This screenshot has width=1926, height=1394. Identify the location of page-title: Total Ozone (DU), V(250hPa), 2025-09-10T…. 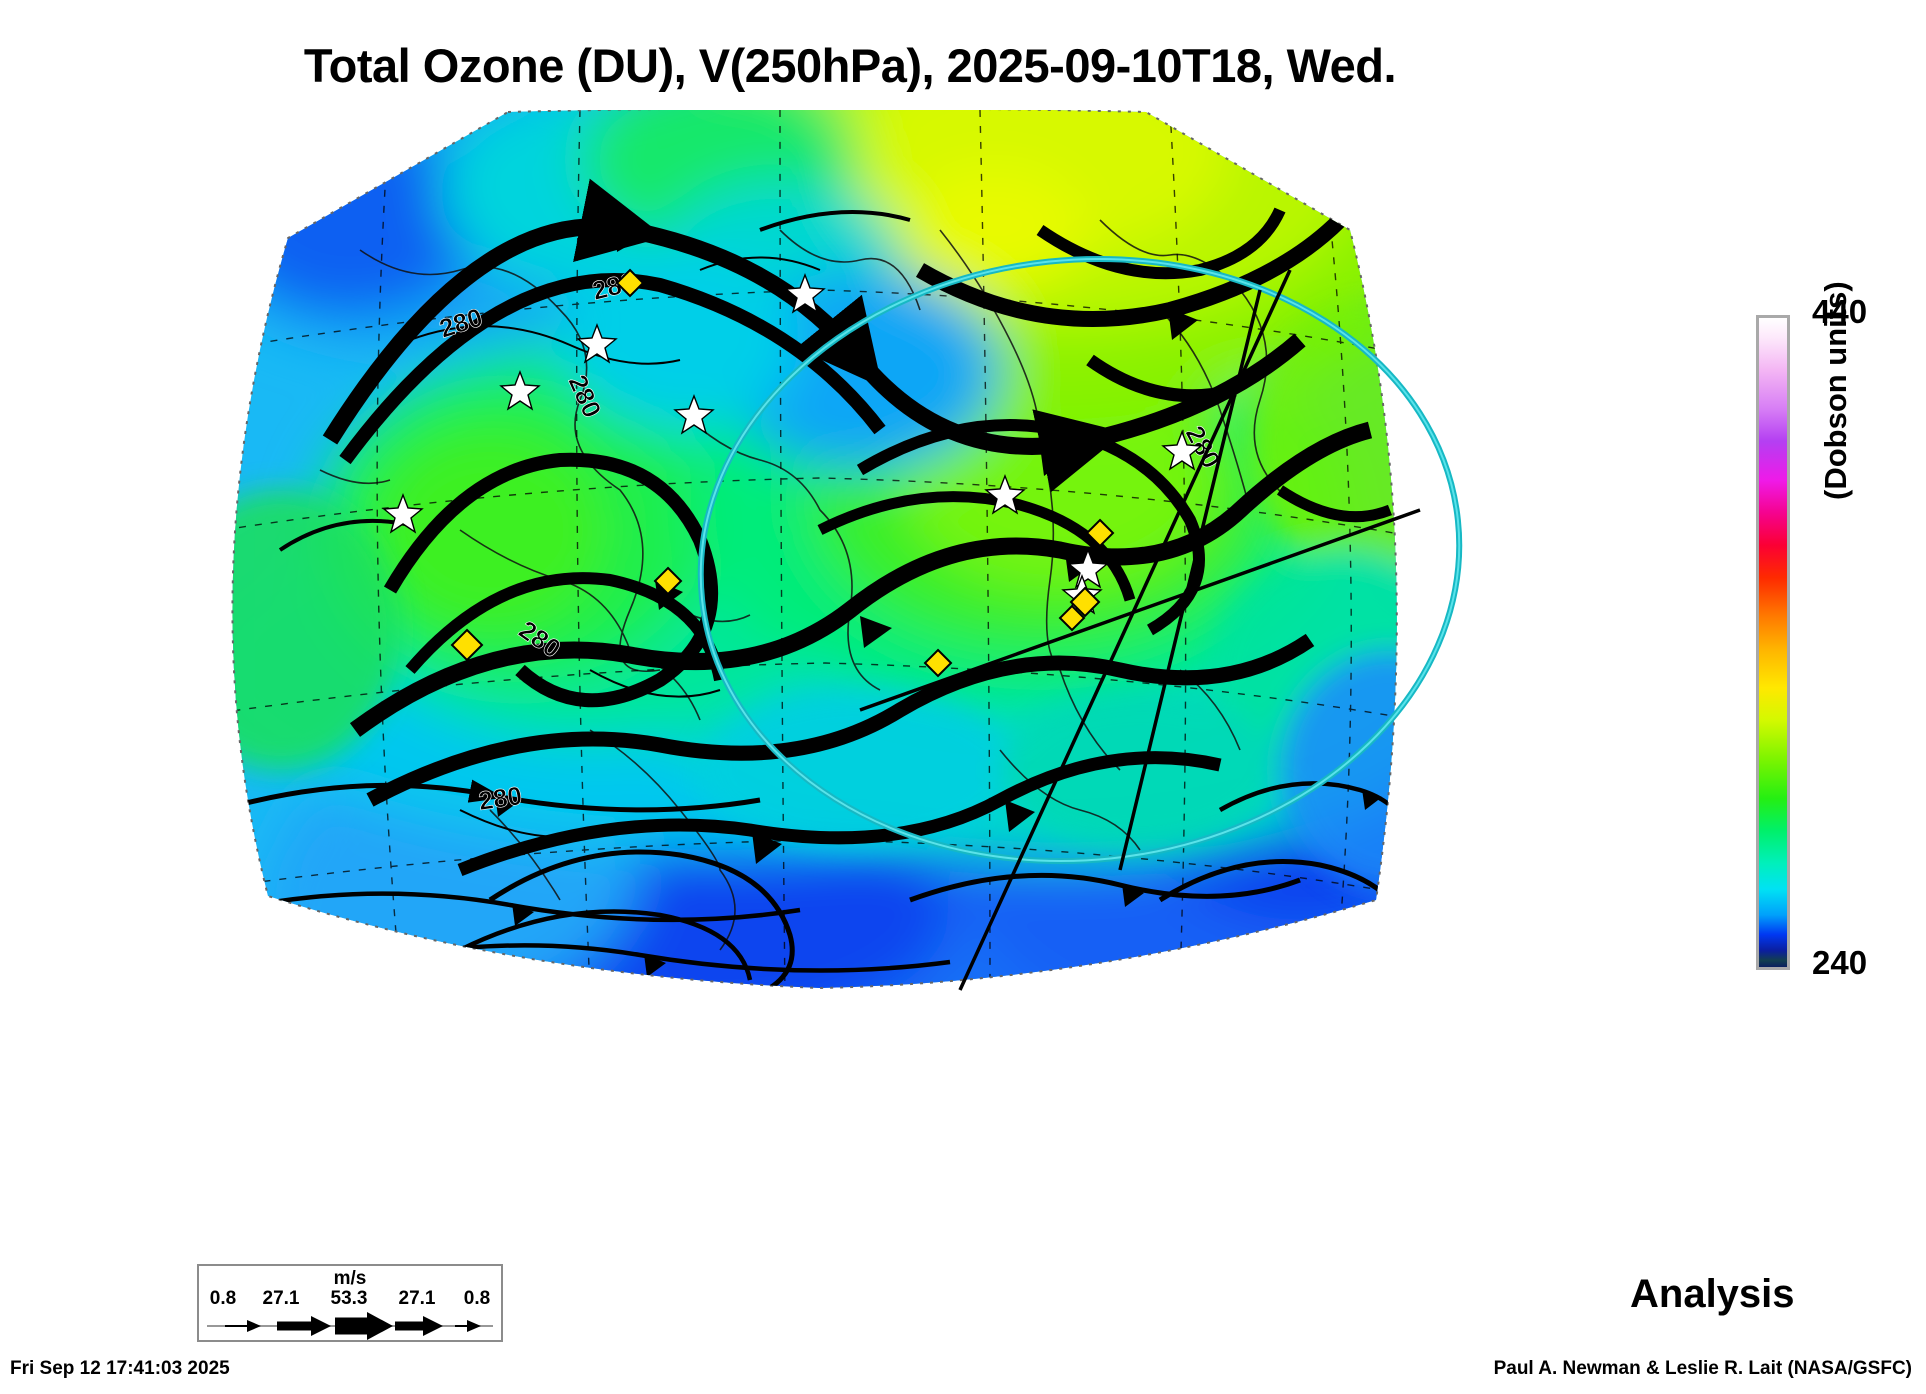
(850, 65).